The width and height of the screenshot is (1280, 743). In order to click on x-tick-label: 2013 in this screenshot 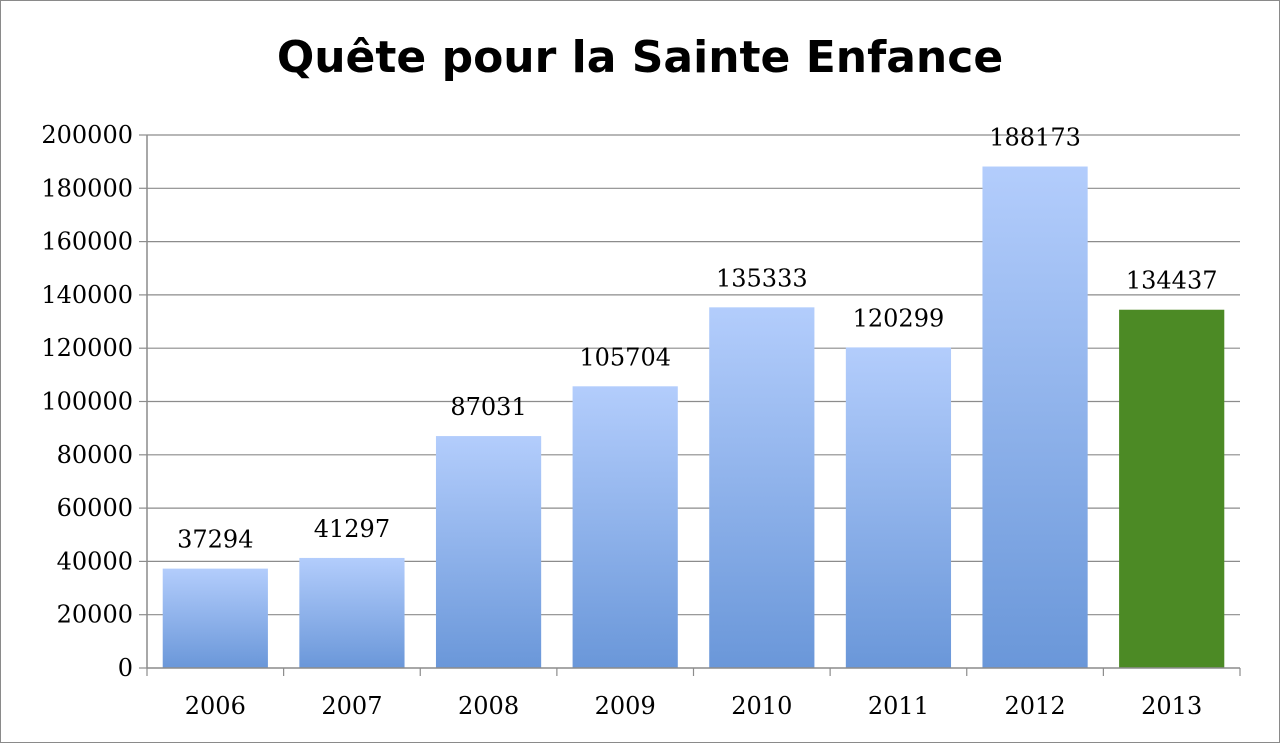, I will do `click(1171, 706)`.